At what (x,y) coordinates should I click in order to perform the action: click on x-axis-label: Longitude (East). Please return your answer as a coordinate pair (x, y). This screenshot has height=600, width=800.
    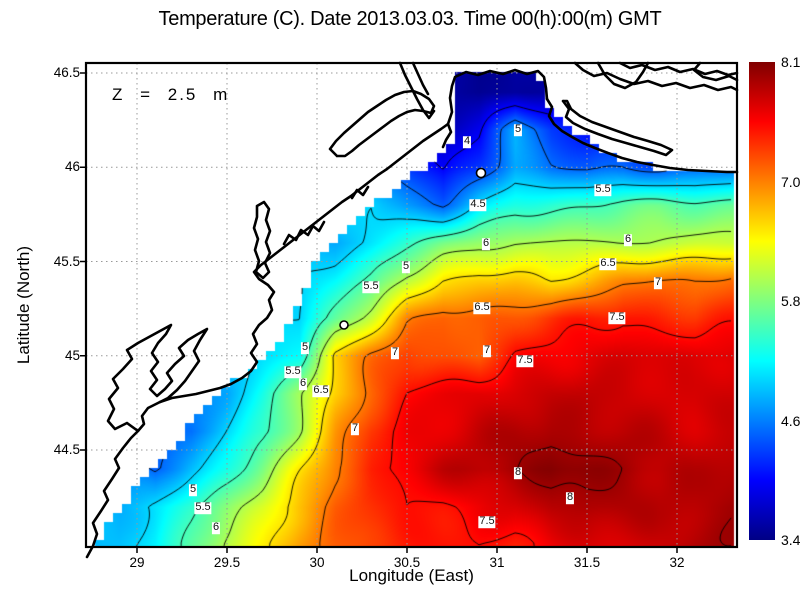
    Looking at the image, I should click on (411, 575).